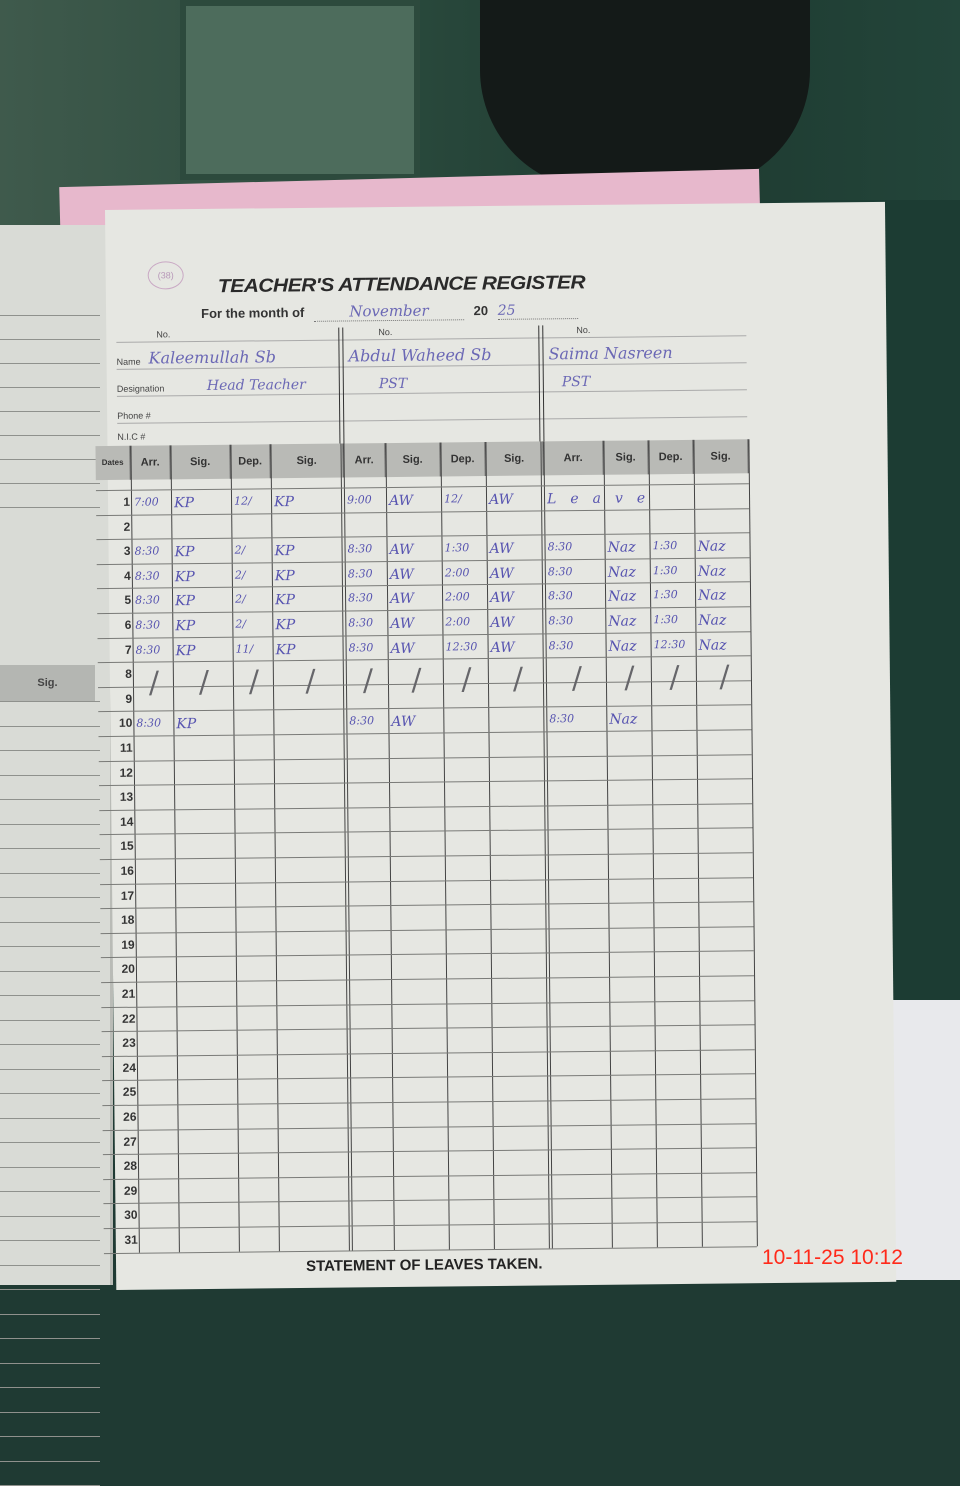  Describe the element at coordinates (127, 575) in the screenshot. I see `date-4: 4` at that location.